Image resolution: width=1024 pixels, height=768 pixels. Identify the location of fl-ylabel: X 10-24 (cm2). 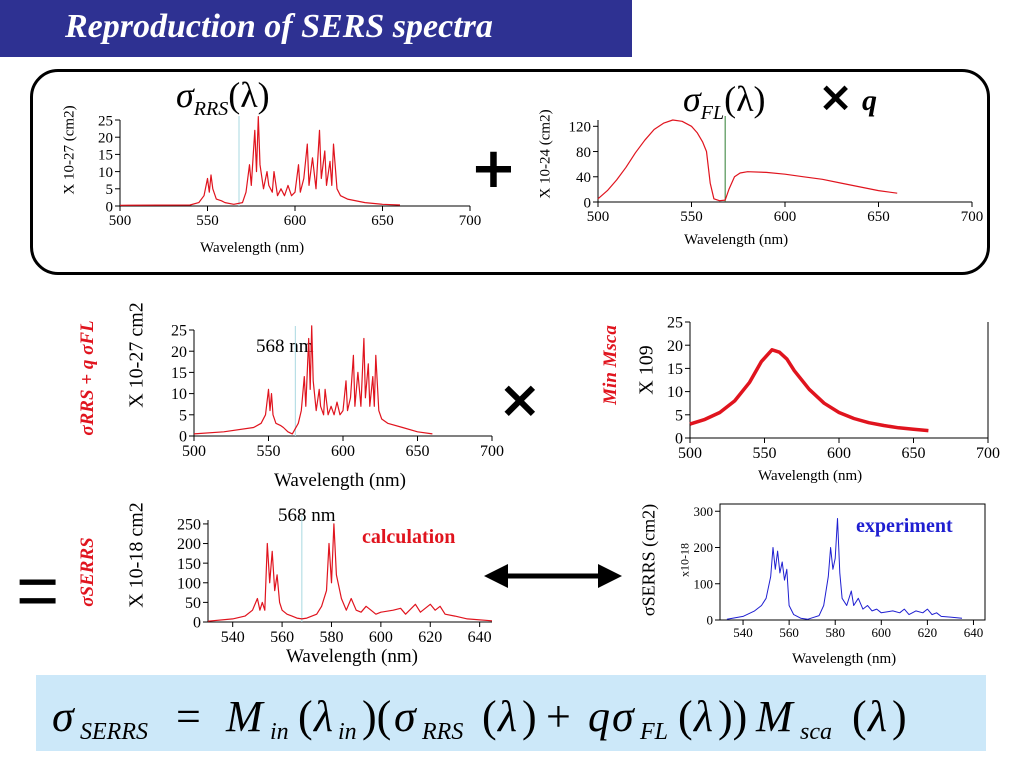
(545, 154).